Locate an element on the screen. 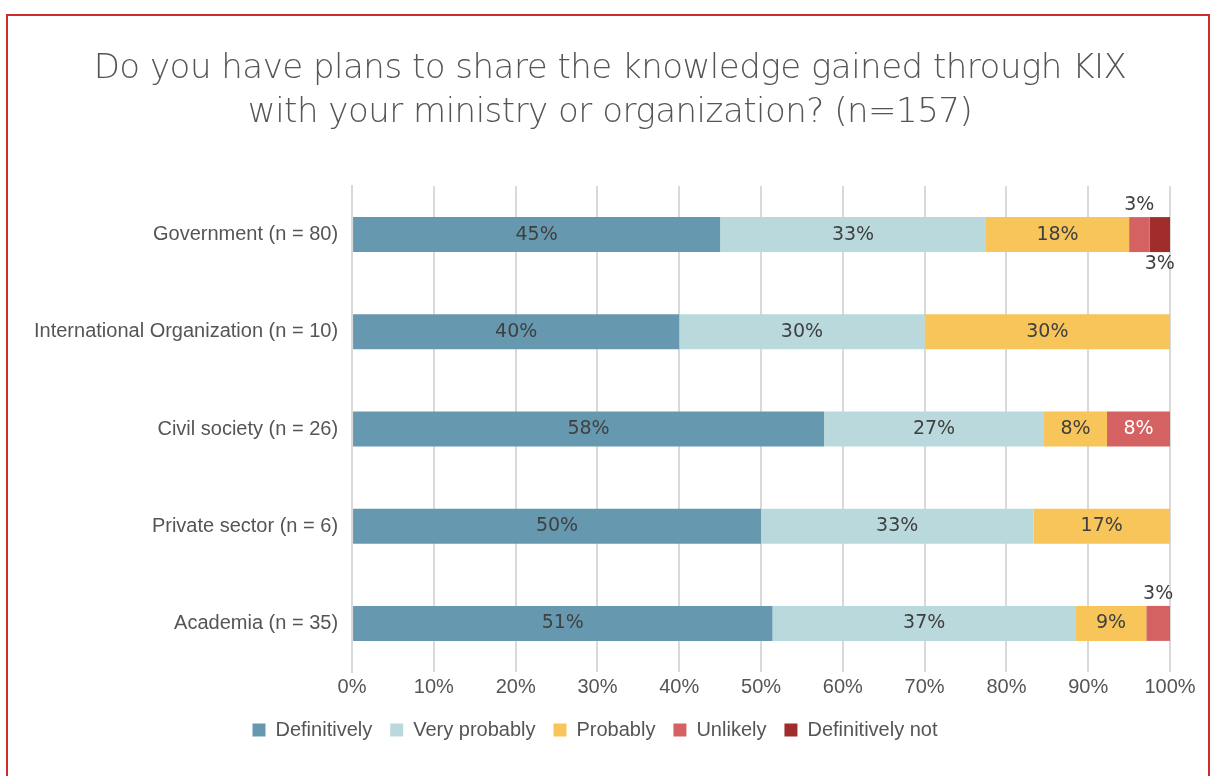  data-label: 37% is located at coordinates (924, 621).